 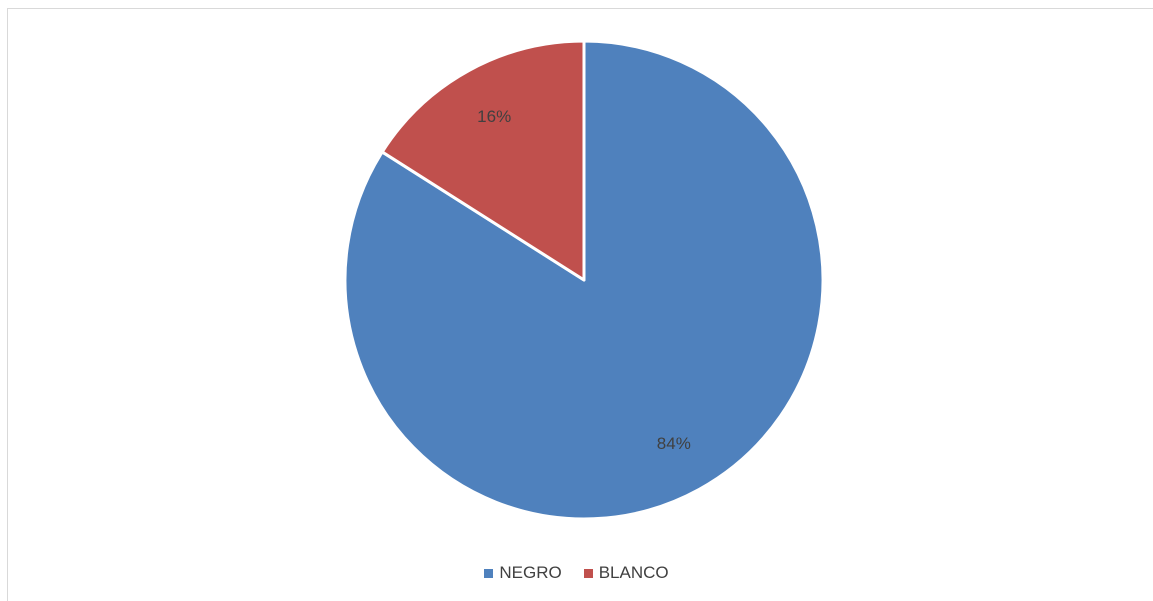 What do you see at coordinates (674, 443) in the screenshot?
I see `data-label-negro: 84%` at bounding box center [674, 443].